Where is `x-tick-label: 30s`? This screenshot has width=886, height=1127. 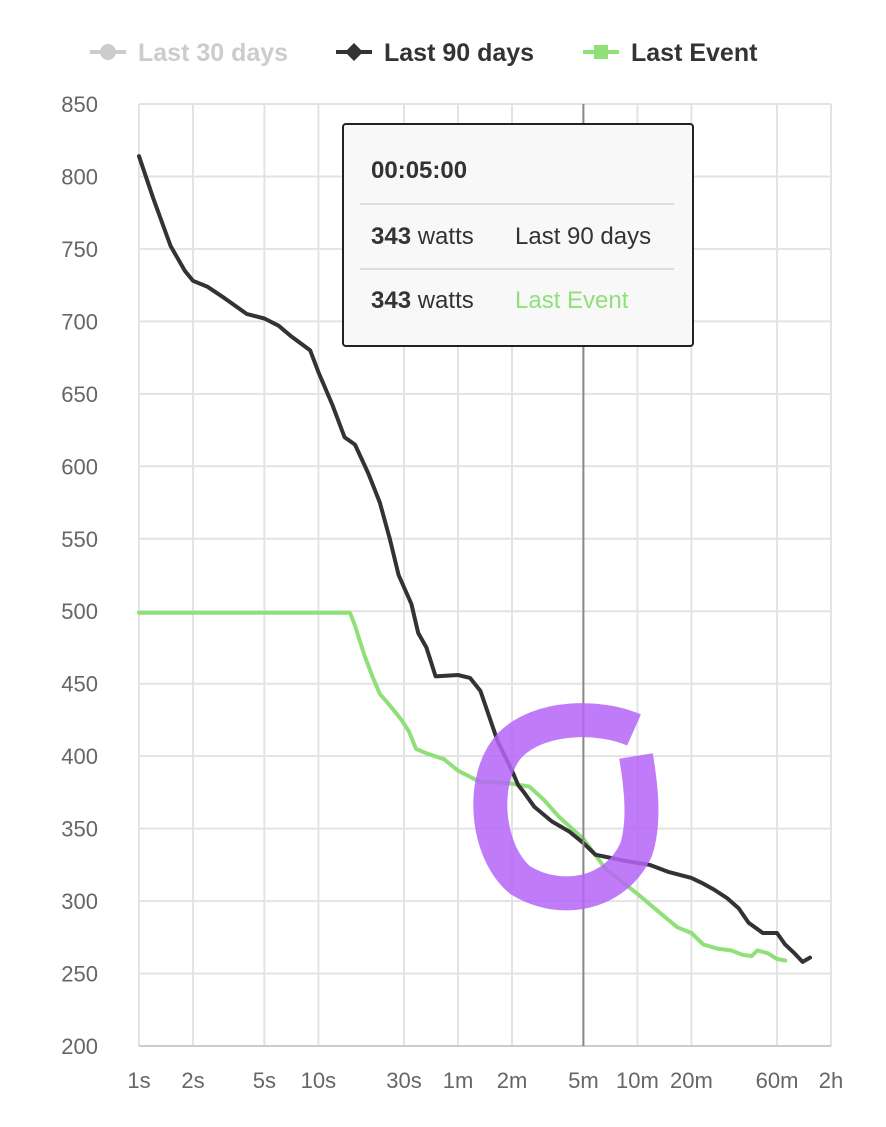
x-tick-label: 30s is located at coordinates (403, 1080).